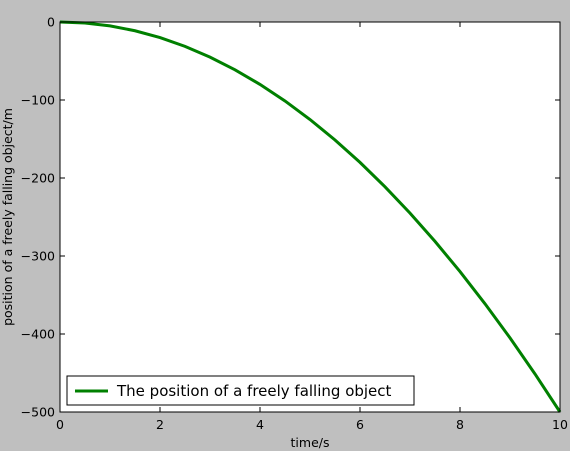 The image size is (570, 451). I want to click on x-axis-label: time/s, so click(310, 442).